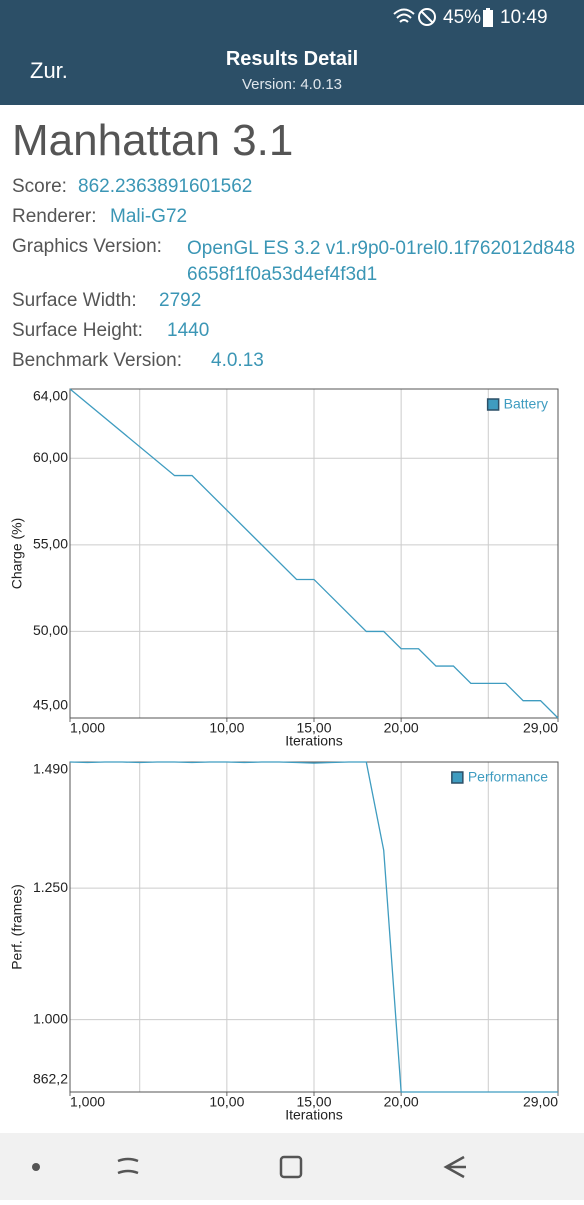 The image size is (584, 1205). I want to click on legend-label: Performance, so click(508, 777).